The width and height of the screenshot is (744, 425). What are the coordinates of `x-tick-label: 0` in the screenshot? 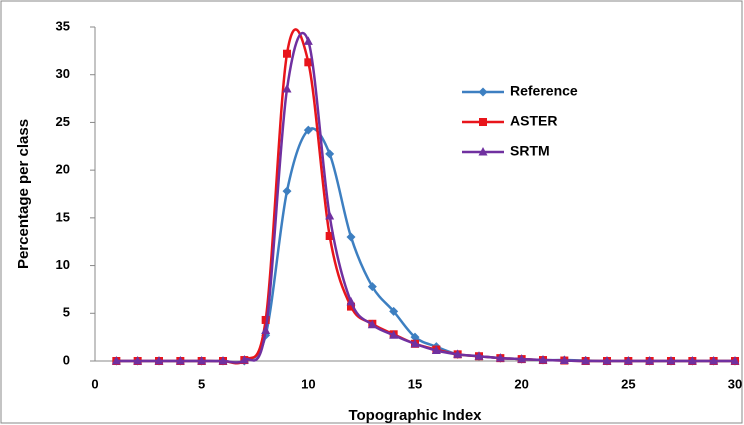 It's located at (94, 383).